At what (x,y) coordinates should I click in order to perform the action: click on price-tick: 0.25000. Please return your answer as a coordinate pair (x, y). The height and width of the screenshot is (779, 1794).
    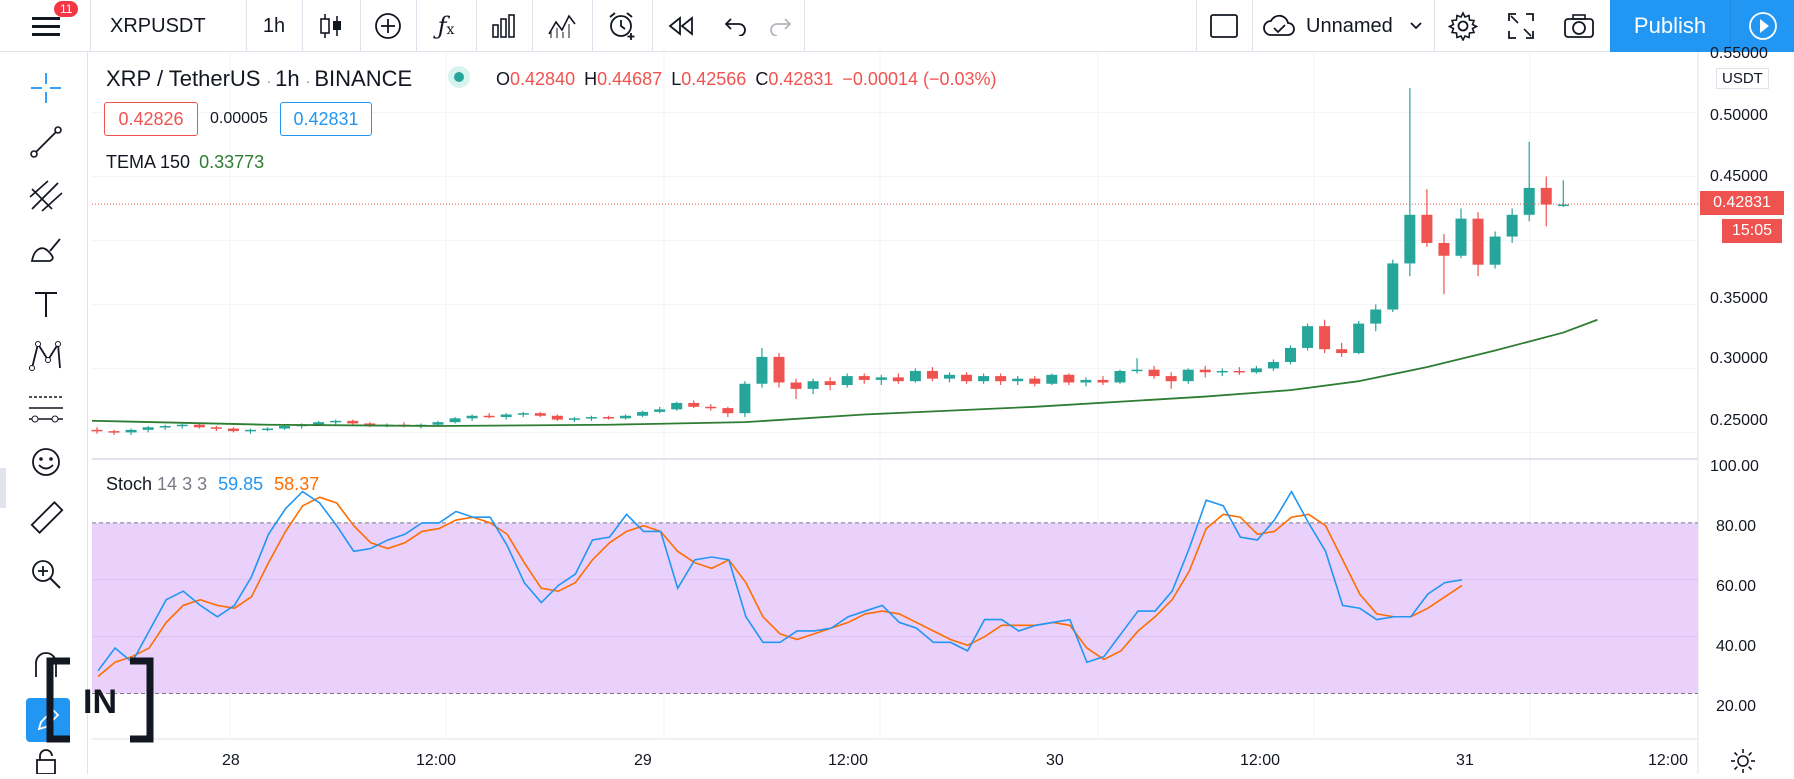
    Looking at the image, I should click on (1739, 420).